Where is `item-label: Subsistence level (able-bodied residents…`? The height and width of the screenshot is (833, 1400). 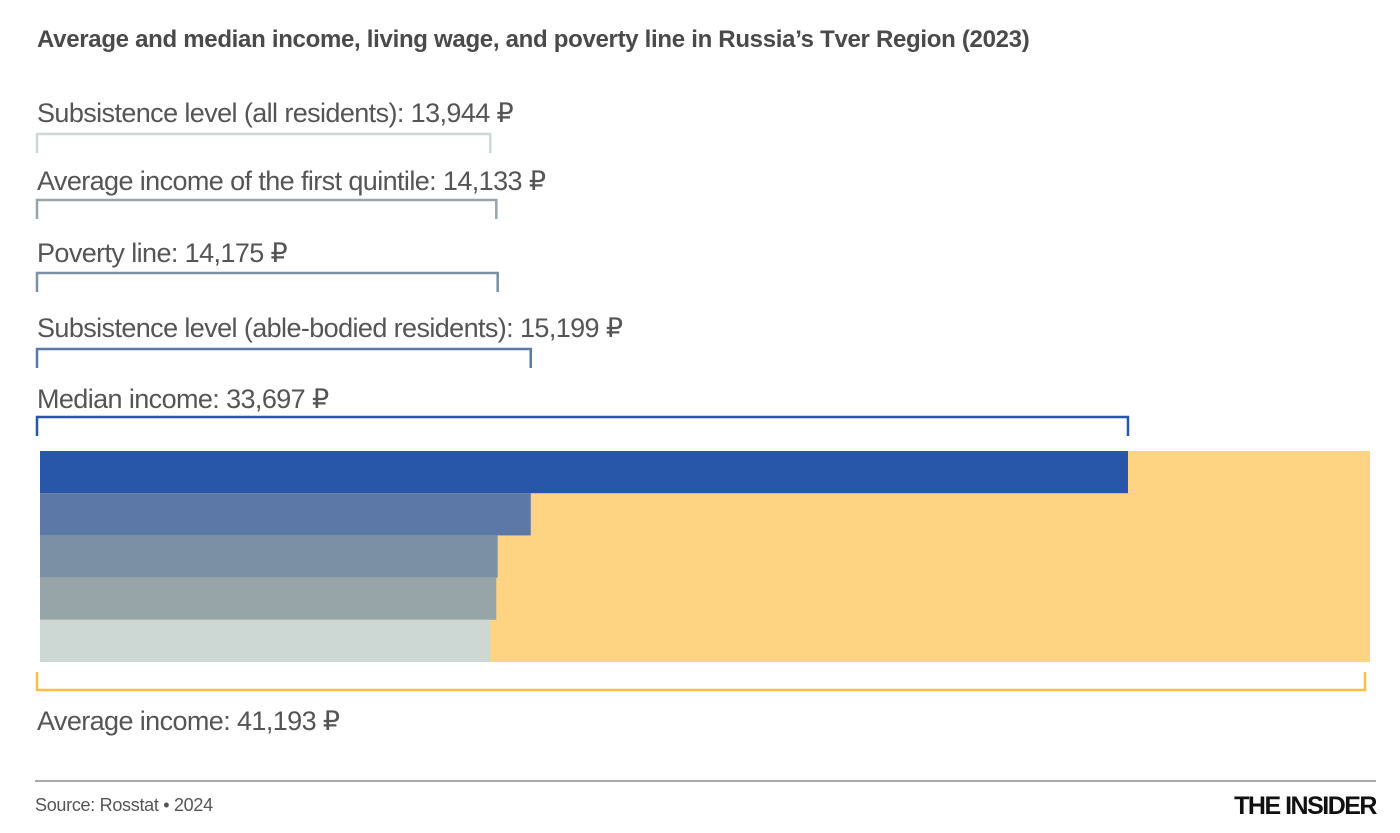
item-label: Subsistence level (able-bodied residents… is located at coordinates (330, 328).